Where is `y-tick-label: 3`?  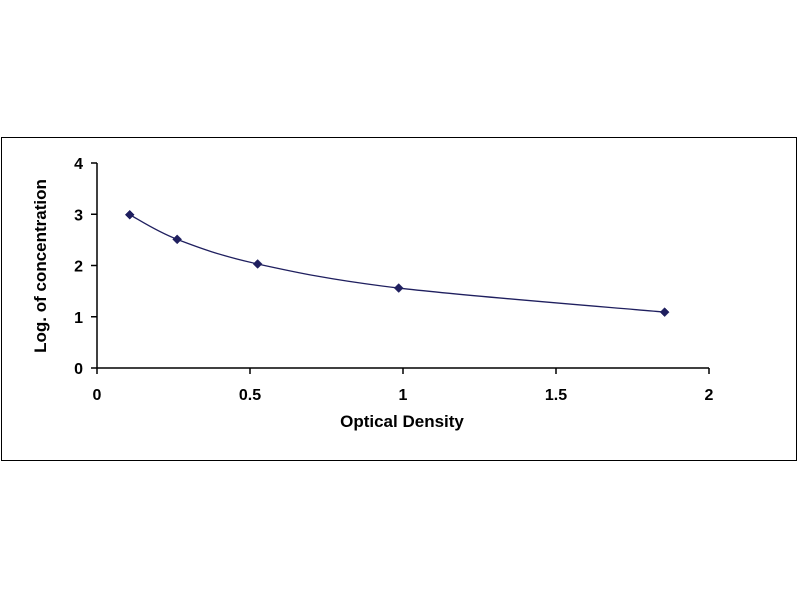 y-tick-label: 3 is located at coordinates (78, 215).